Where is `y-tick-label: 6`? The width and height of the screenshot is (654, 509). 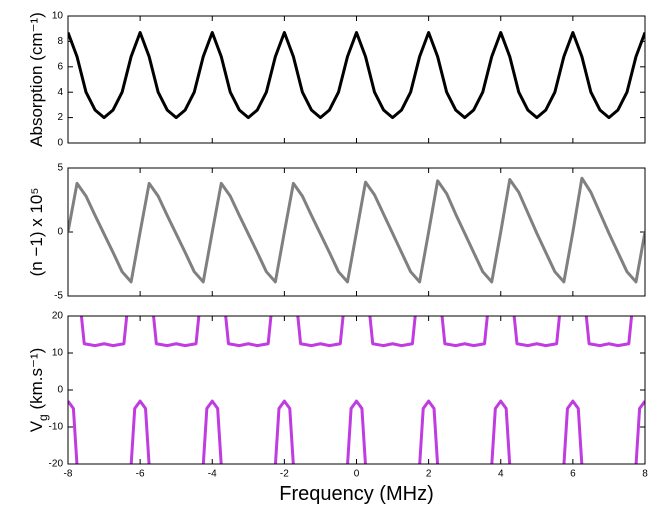
y-tick-label: 6 is located at coordinates (60, 66).